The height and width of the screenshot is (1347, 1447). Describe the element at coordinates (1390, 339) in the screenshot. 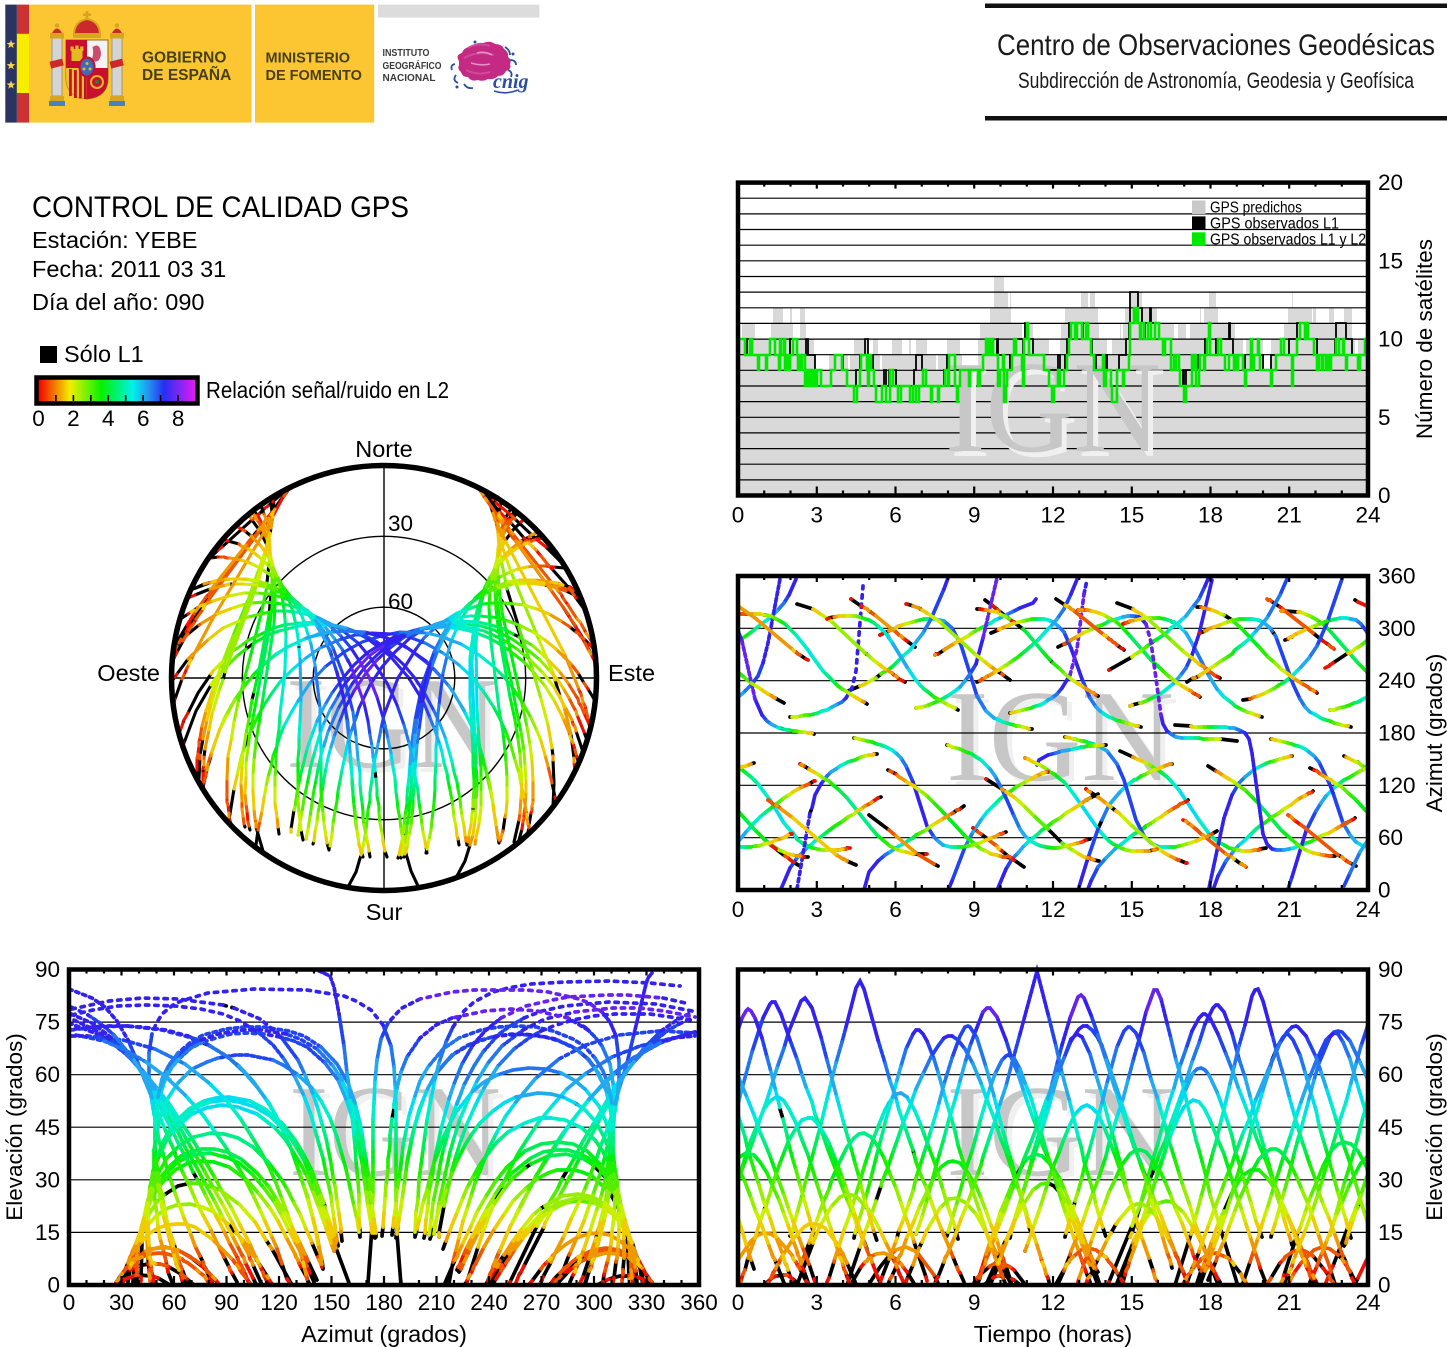

I see `svg-text: 10` at that location.